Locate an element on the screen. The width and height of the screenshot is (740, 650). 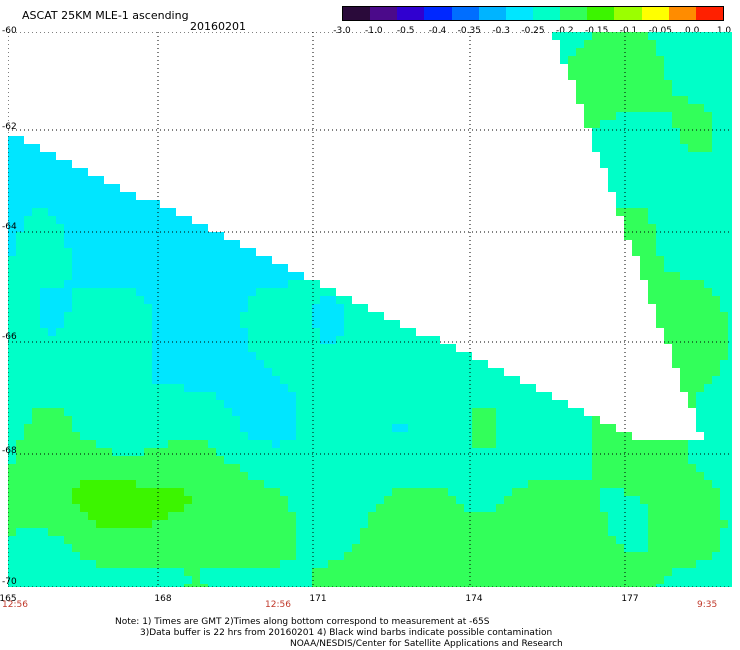
time-label: 9:35 is located at coordinates (707, 605).